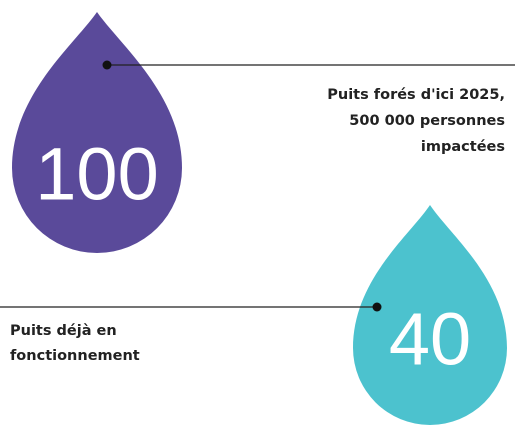 This screenshot has height=440, width=515. I want to click on label: Puits déjà en, so click(63, 331).